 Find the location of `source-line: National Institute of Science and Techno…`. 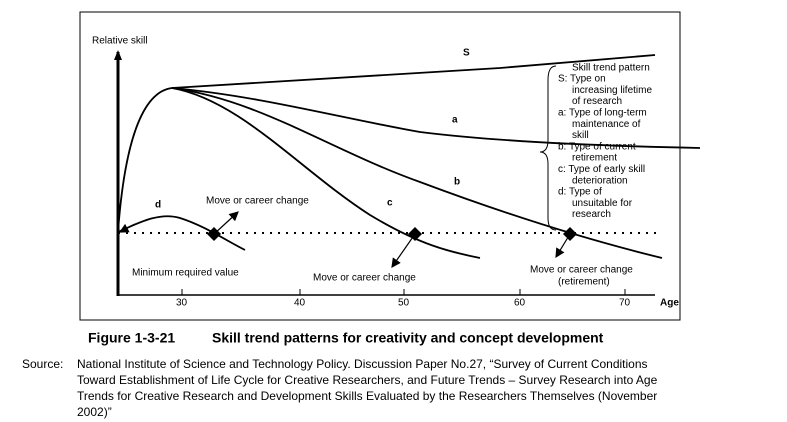

source-line: National Institute of Science and Techno… is located at coordinates (362, 364).